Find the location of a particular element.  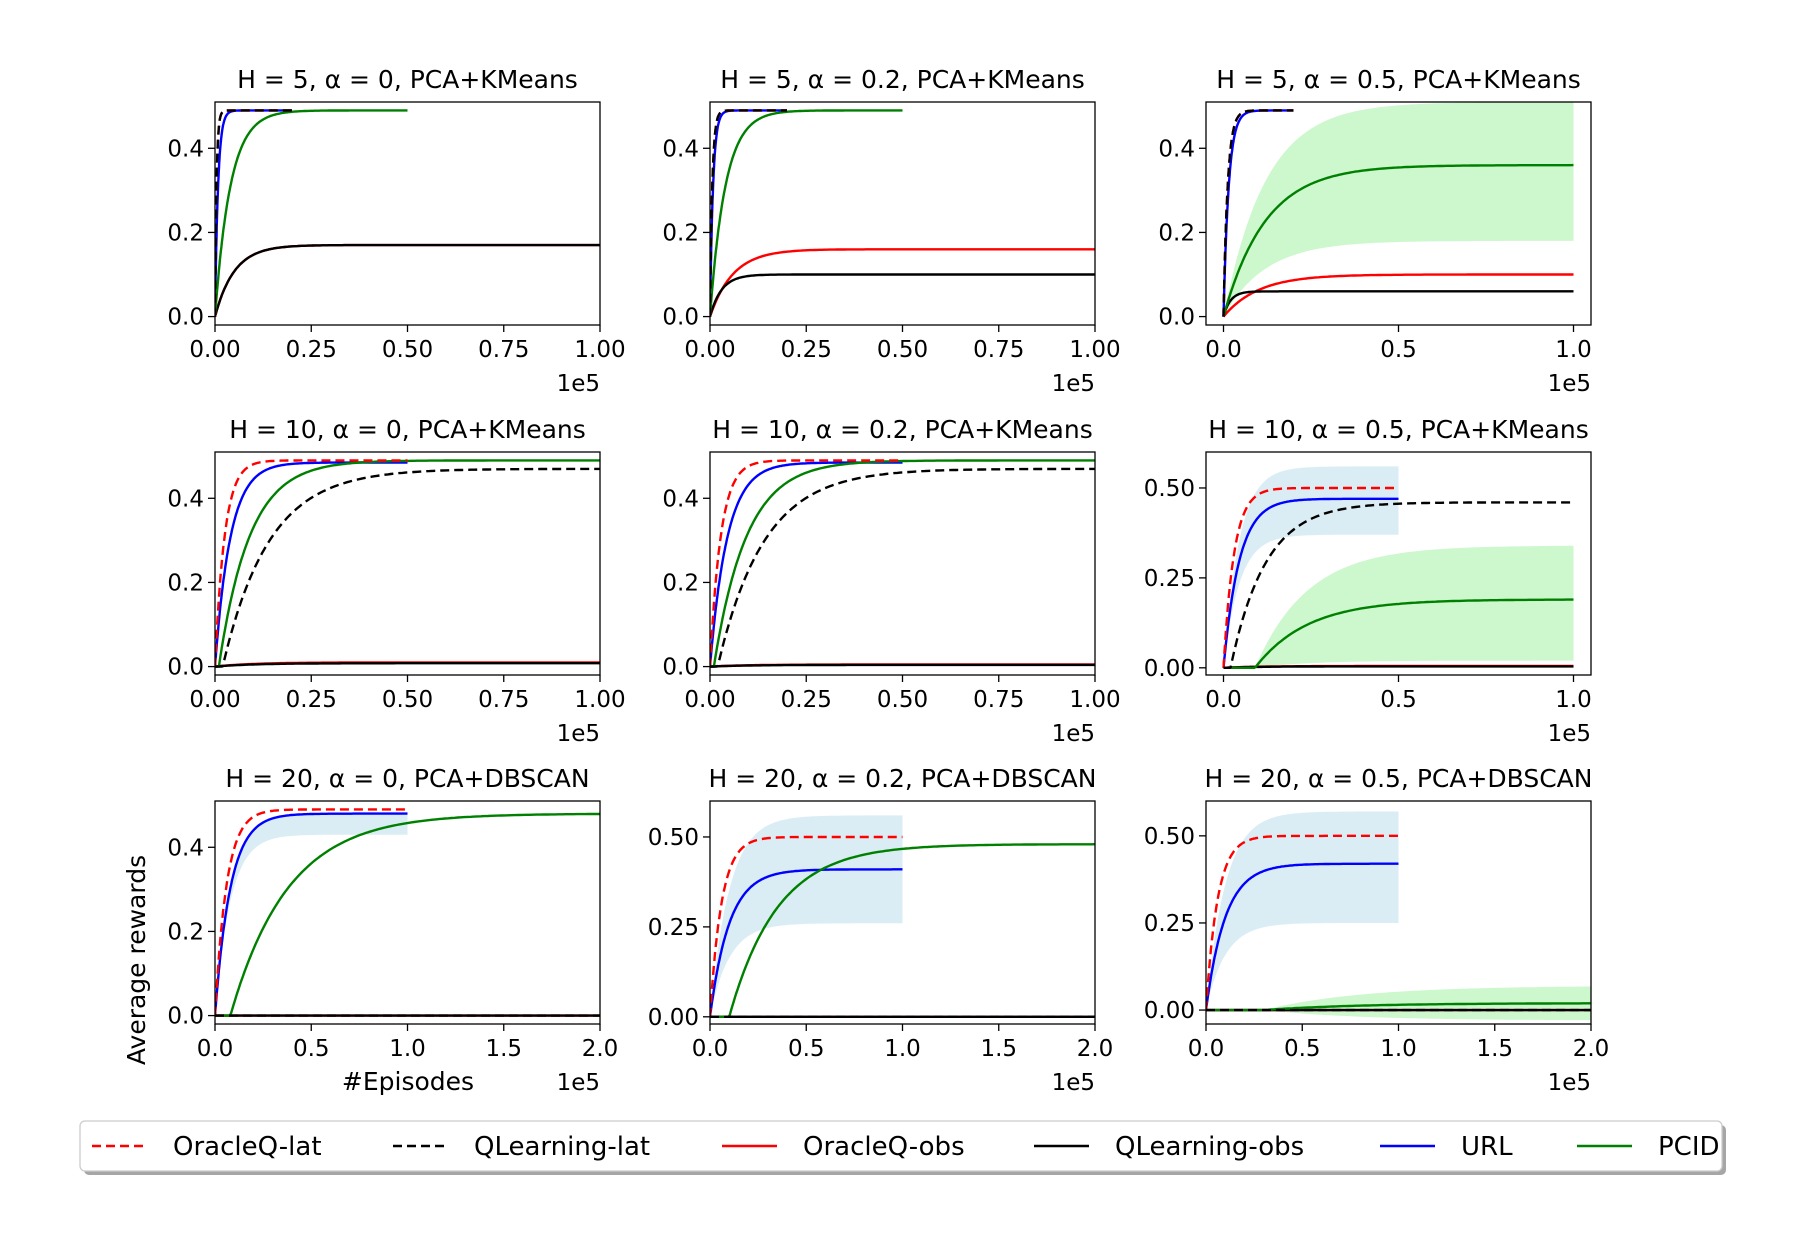

legend-box is located at coordinates (901, 1146).